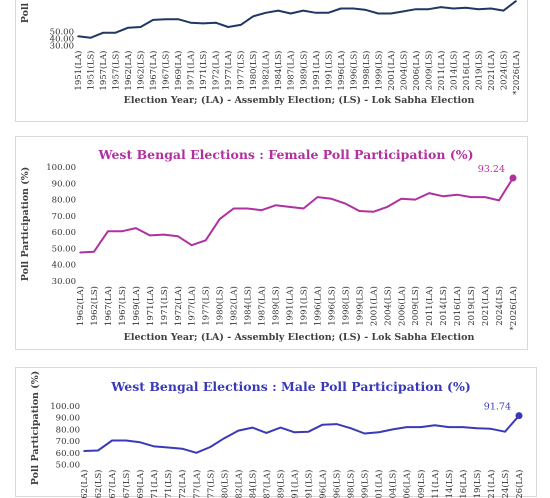 The width and height of the screenshot is (550, 498). Describe the element at coordinates (241, 71) in the screenshot. I see `total-x-tick-label: 1977(LS)` at that location.